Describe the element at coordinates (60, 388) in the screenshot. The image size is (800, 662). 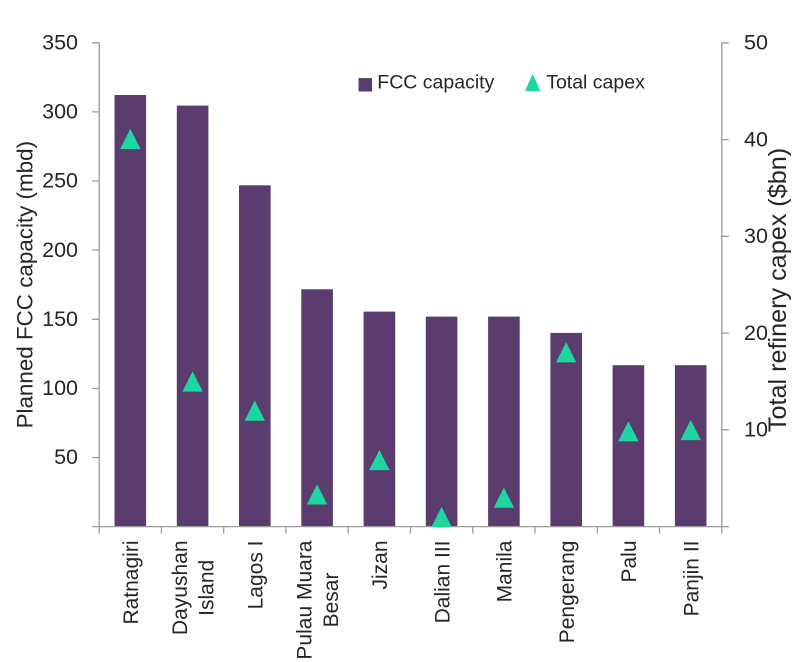
I see `svg-text: 100` at that location.